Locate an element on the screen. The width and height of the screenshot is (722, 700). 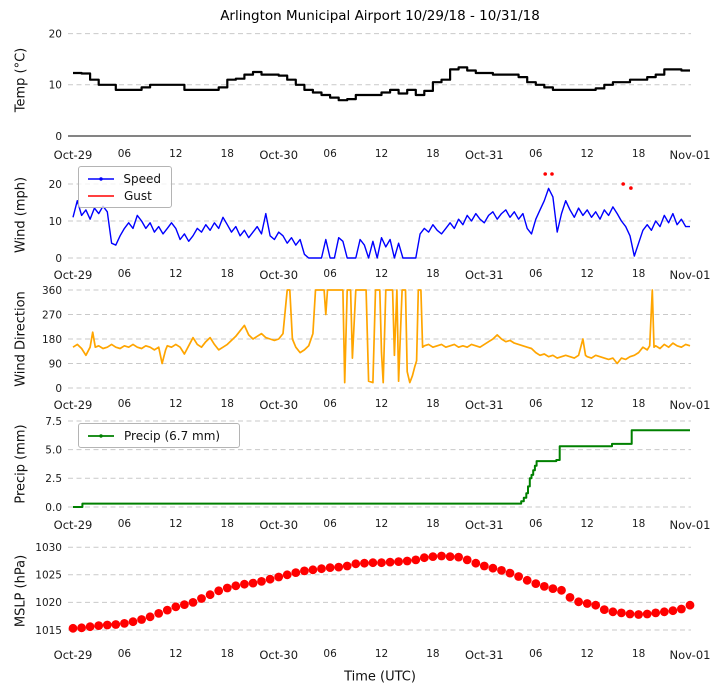
y-tick-label: 360 is located at coordinates (52, 291).